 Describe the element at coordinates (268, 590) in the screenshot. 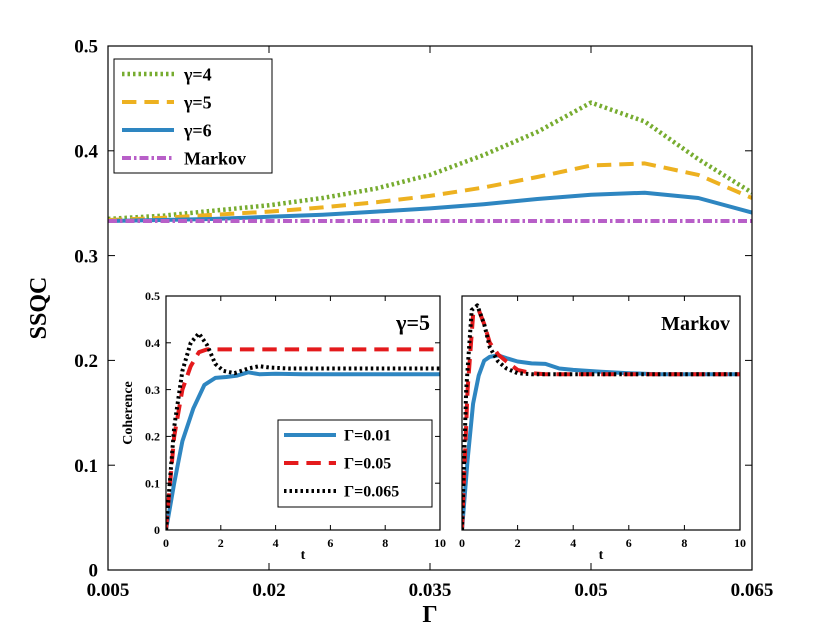

I see `x-tick-label: 0.02` at that location.